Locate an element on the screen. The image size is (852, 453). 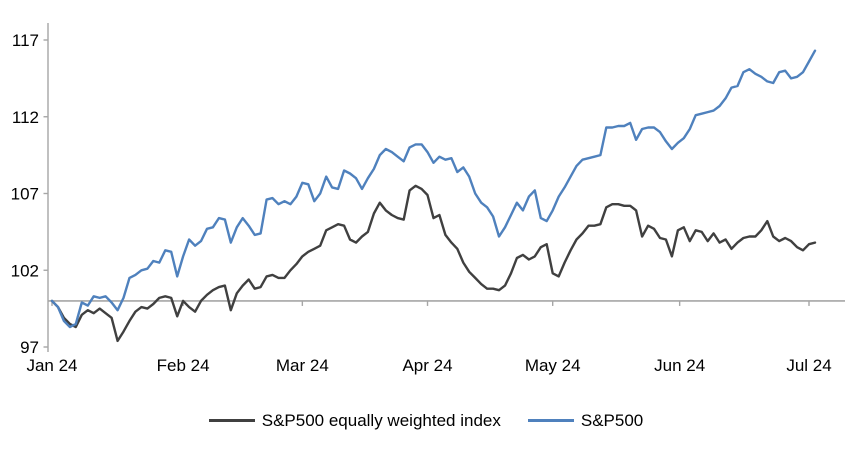
x-axis-label: Jan 24 is located at coordinates (51, 365).